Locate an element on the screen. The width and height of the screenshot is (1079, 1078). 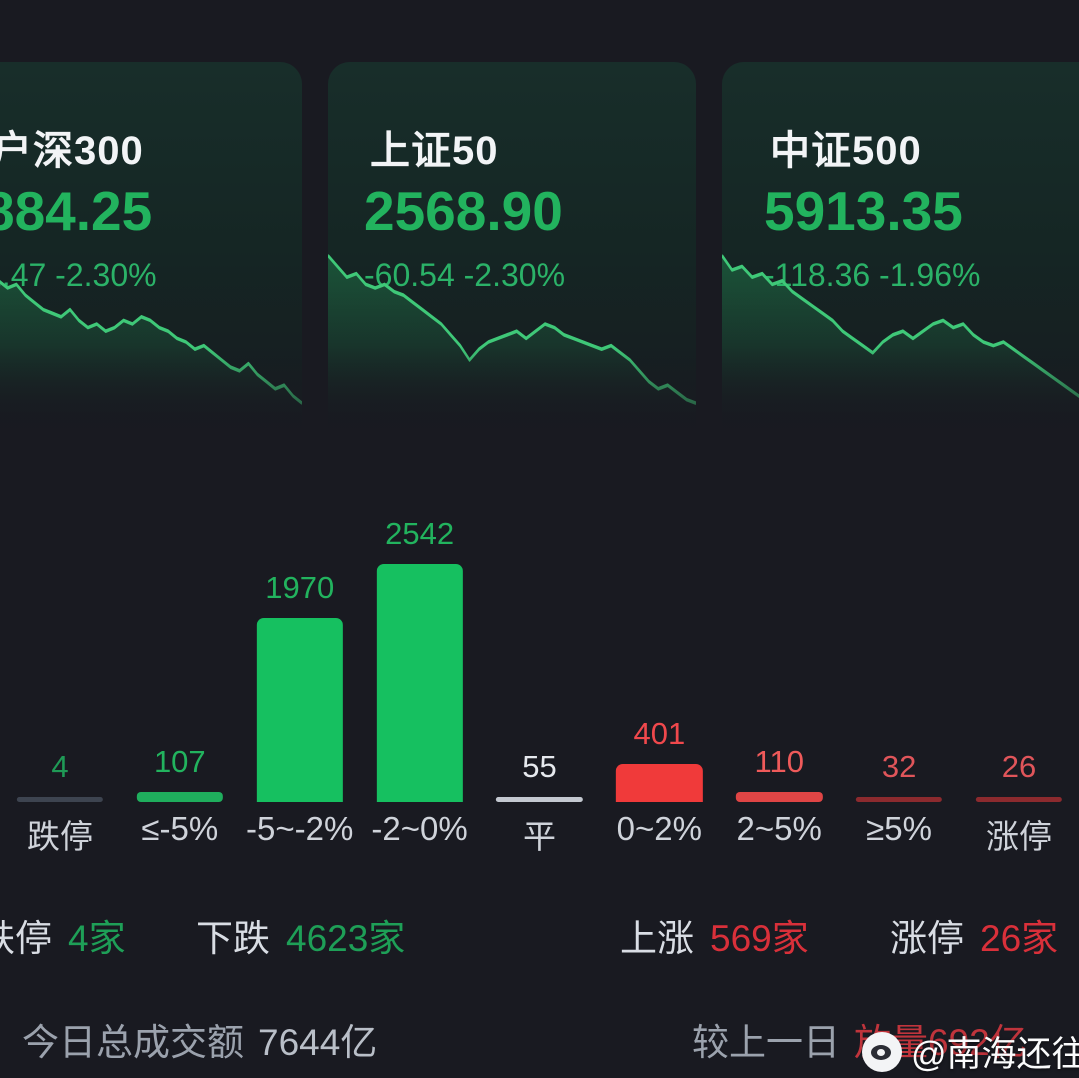
x-axis-label: 0~2% is located at coordinates (659, 828).